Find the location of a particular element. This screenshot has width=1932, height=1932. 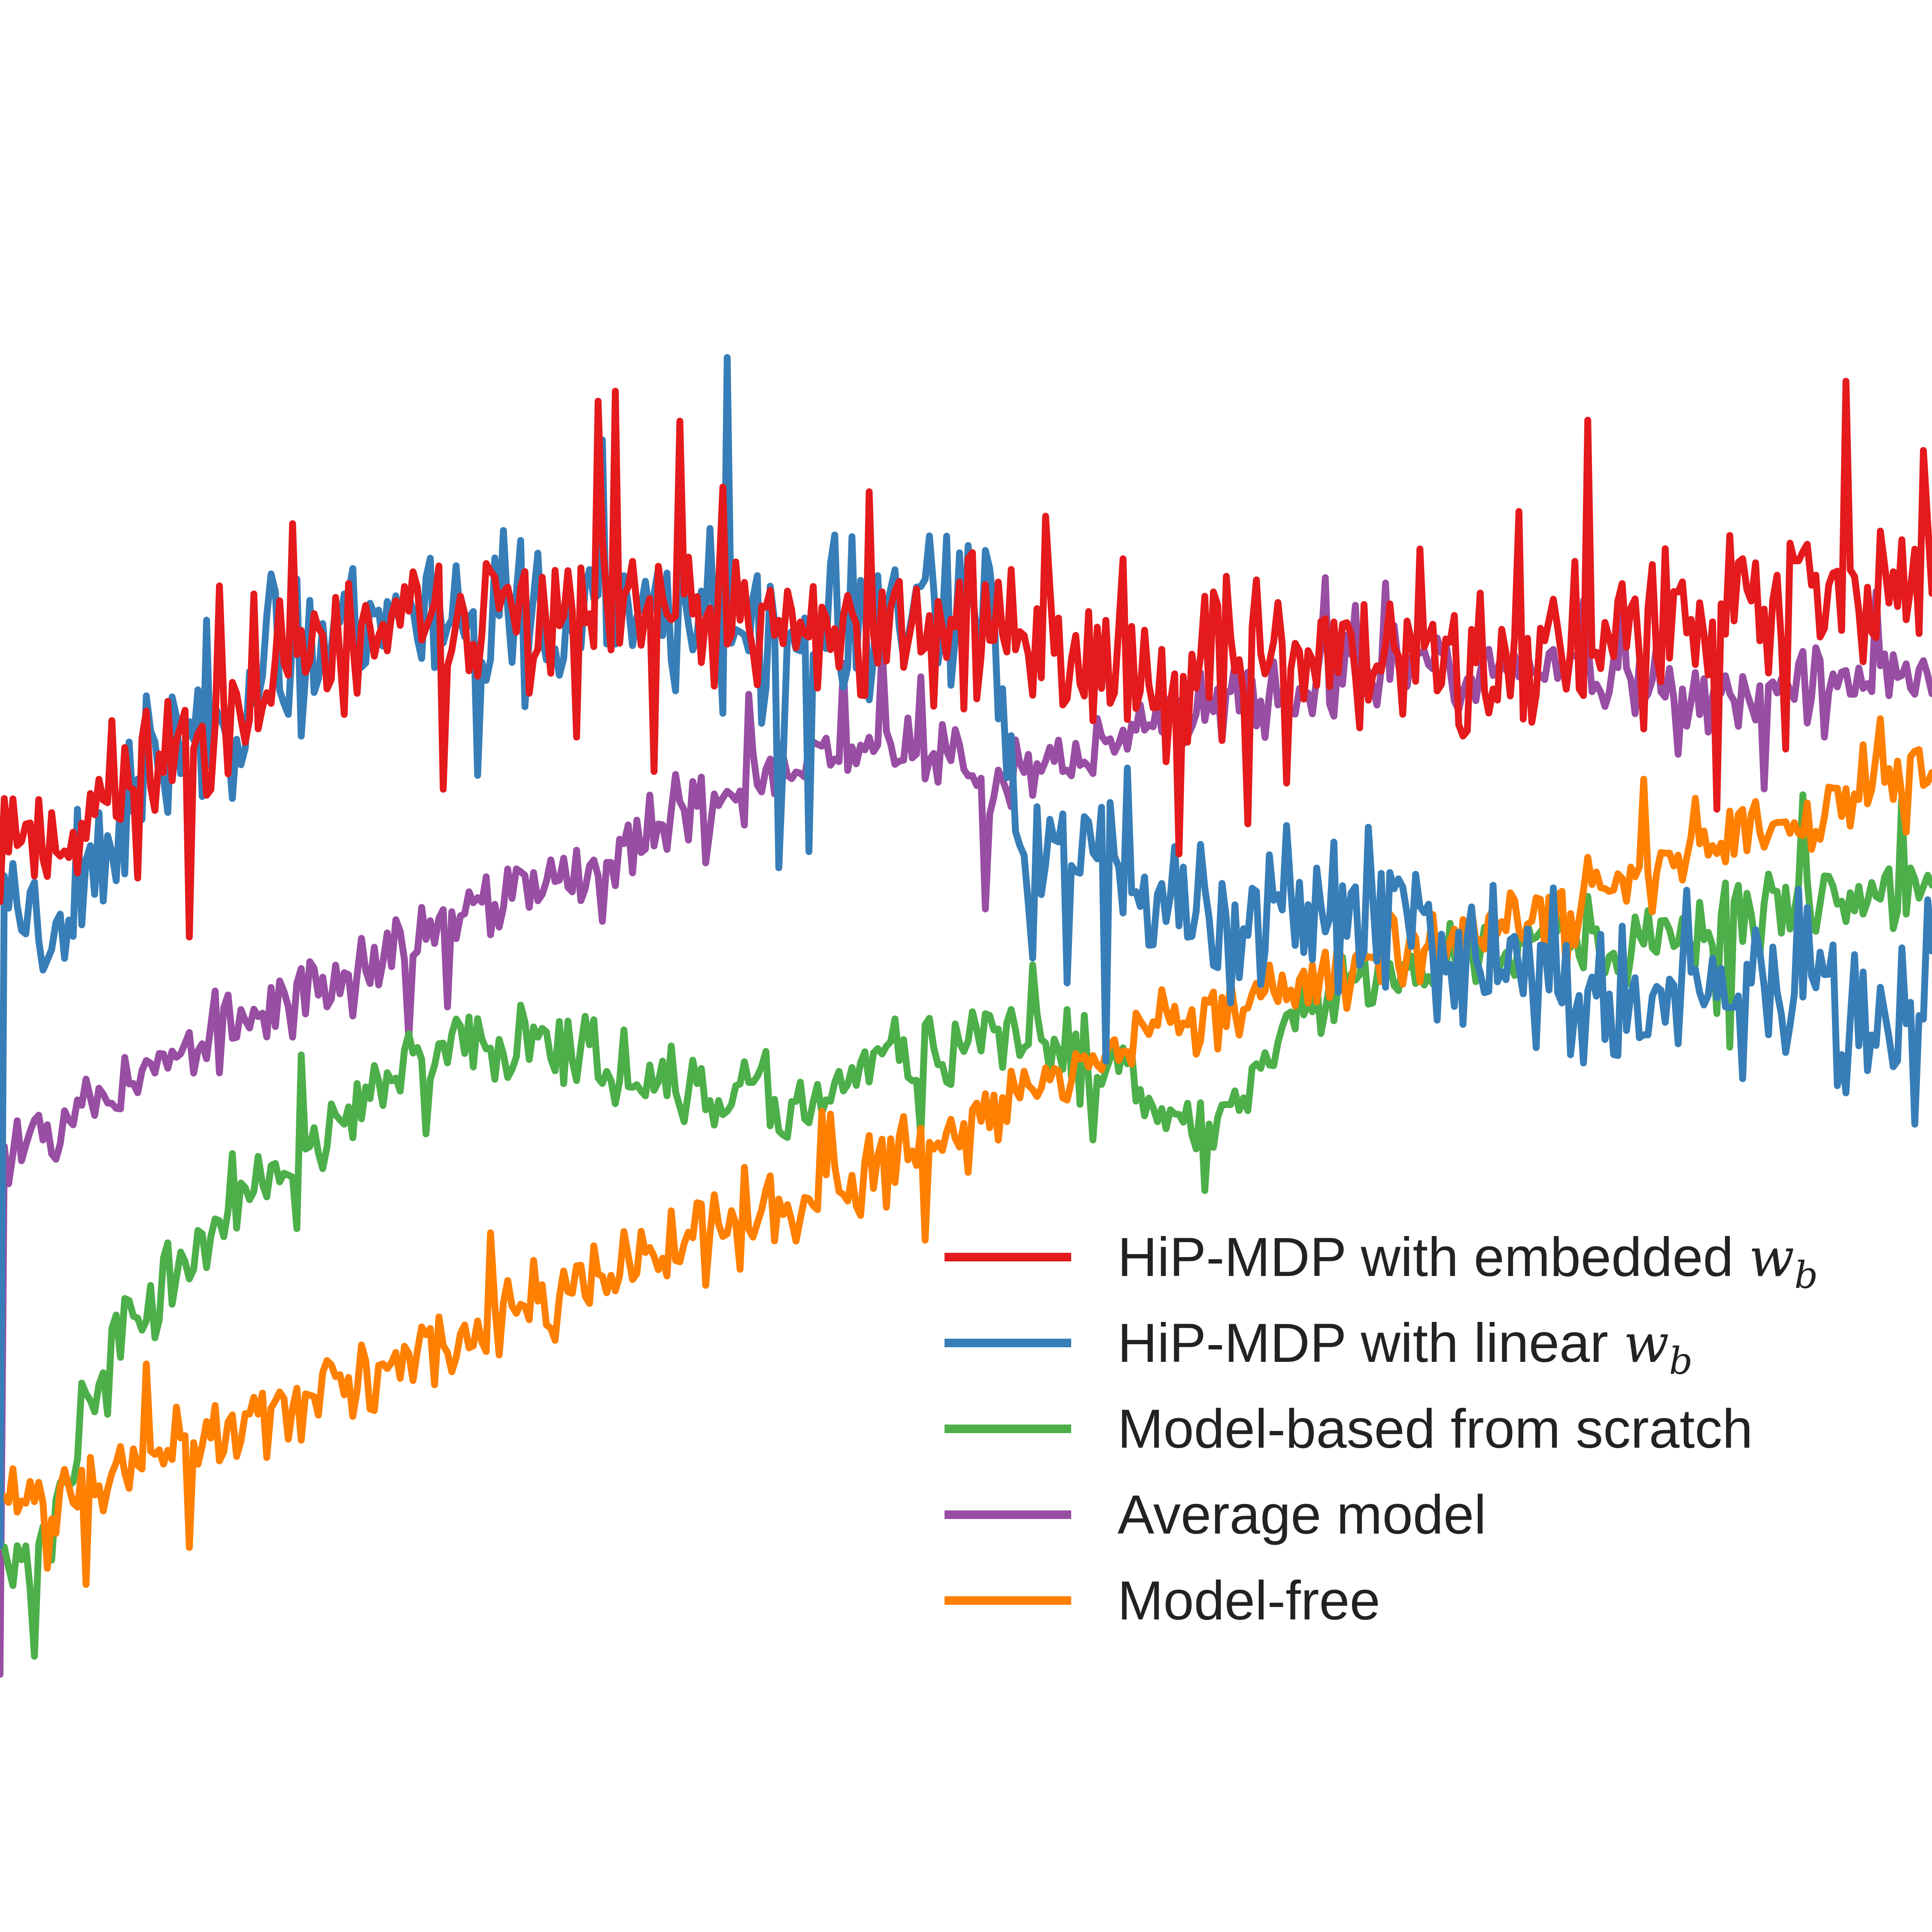

legend-label-embedded: HiP-MDP with embedded wb is located at coordinates (1468, 1262).